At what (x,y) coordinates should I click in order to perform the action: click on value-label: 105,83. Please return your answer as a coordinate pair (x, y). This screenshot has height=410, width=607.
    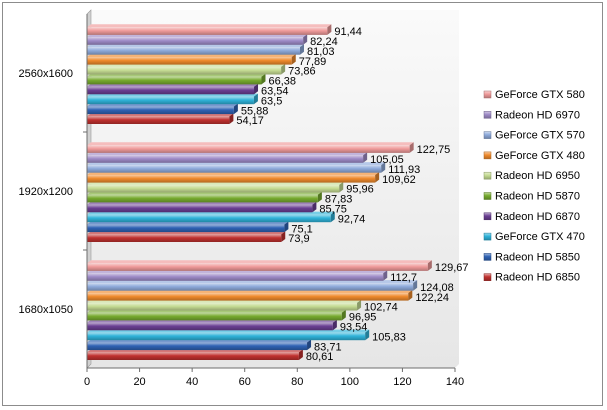
    Looking at the image, I should click on (389, 337).